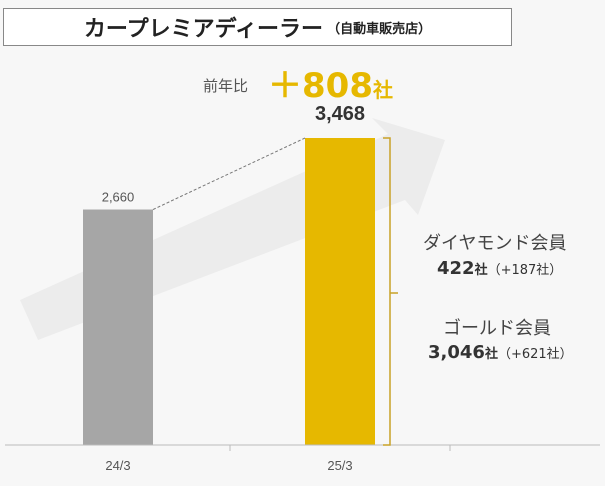 This screenshot has height=486, width=605. What do you see at coordinates (118, 327) in the screenshot?
I see `bar-24/3` at bounding box center [118, 327].